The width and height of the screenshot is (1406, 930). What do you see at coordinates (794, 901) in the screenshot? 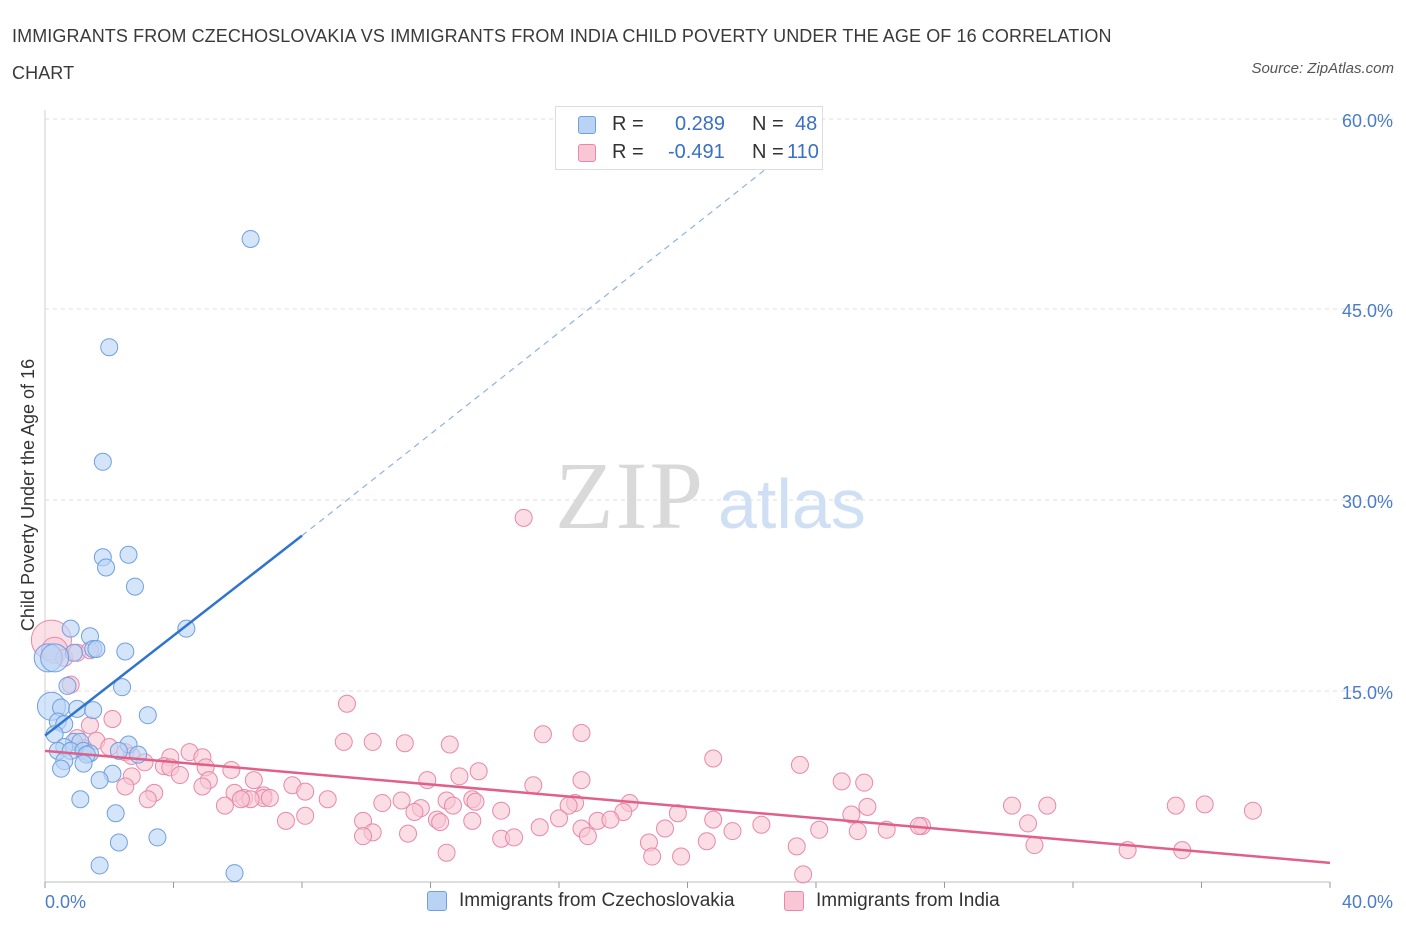
I see `bottom-legend-swatch-pink` at bounding box center [794, 901].